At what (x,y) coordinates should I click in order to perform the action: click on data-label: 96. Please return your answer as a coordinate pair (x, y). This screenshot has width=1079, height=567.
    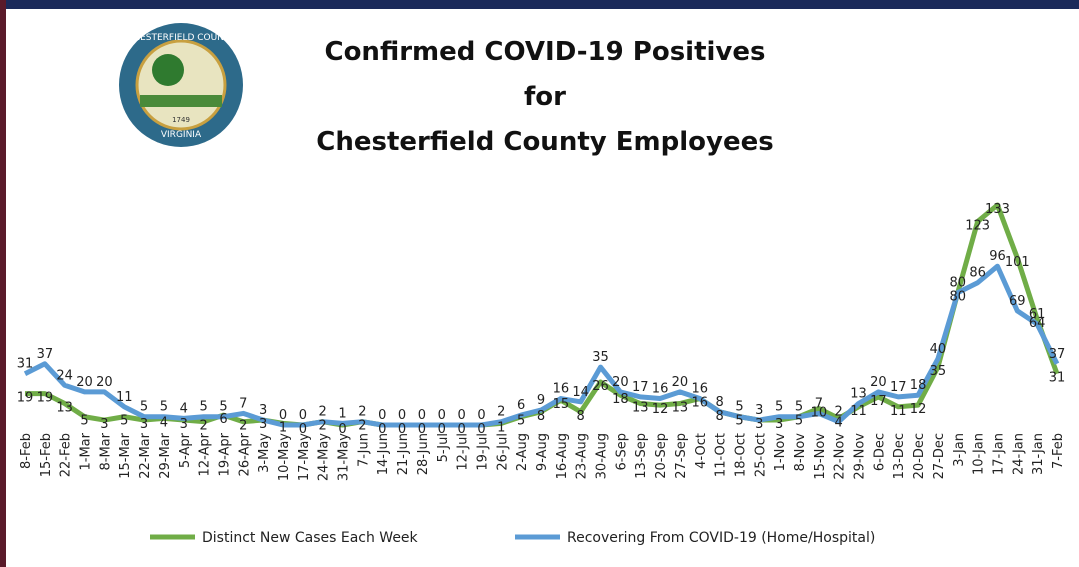
    Looking at the image, I should click on (997, 256).